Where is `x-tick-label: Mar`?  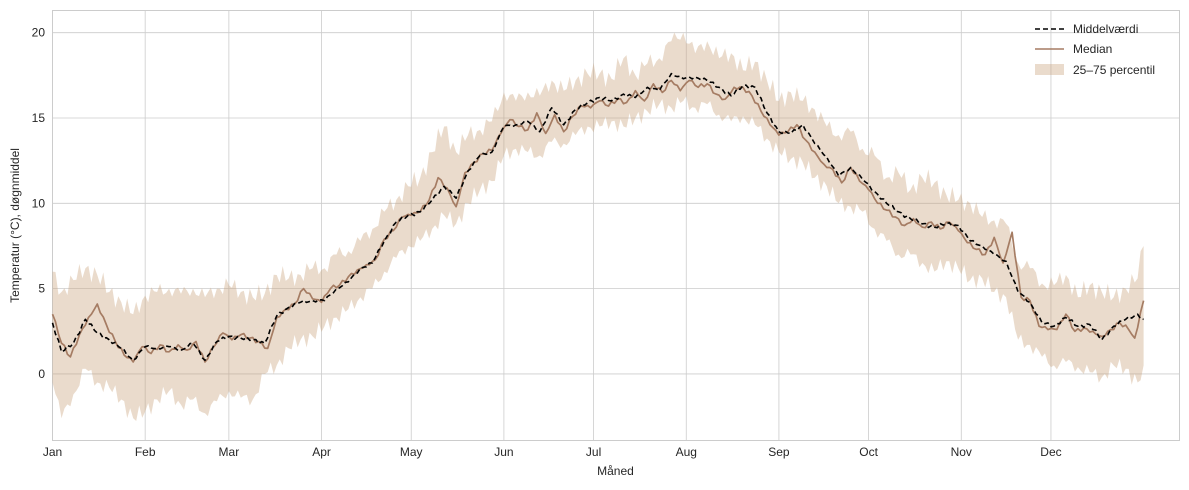 x-tick-label: Mar is located at coordinates (229, 452).